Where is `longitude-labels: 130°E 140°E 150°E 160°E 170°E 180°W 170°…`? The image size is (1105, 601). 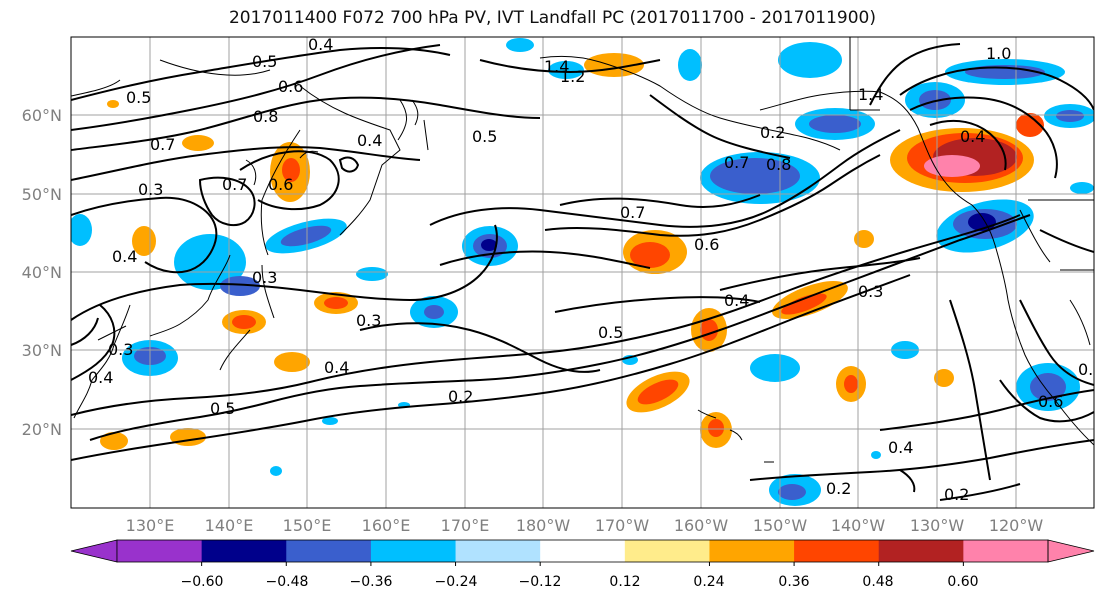 longitude-labels: 130°E 140°E 150°E 160°E 170°E 180°W 170°… is located at coordinates (585, 525).